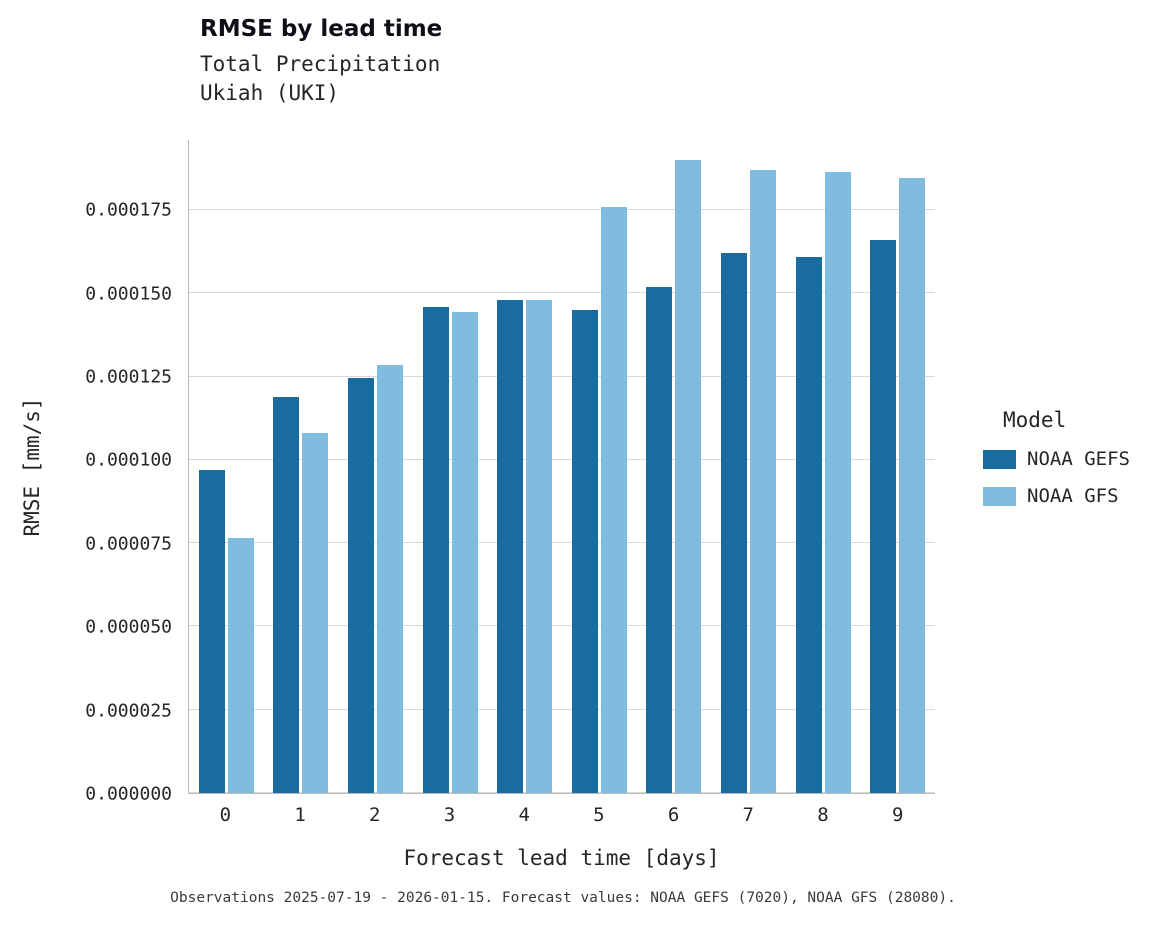 The image size is (1172, 928). I want to click on x-axis-ticks: 0 1 2 3 4 5 6 7 8 9, so click(561, 815).